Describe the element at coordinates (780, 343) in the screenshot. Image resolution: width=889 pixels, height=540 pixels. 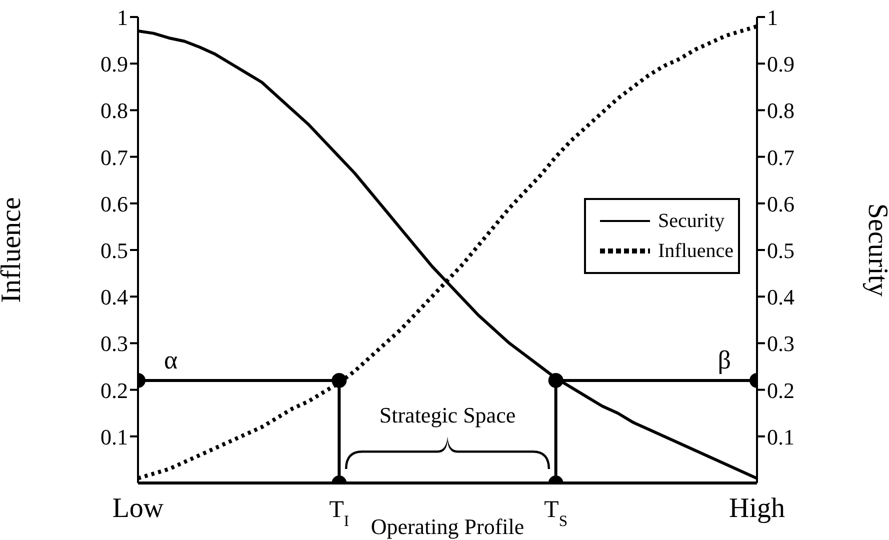
I see `y2-tick-label: 0.3` at that location.